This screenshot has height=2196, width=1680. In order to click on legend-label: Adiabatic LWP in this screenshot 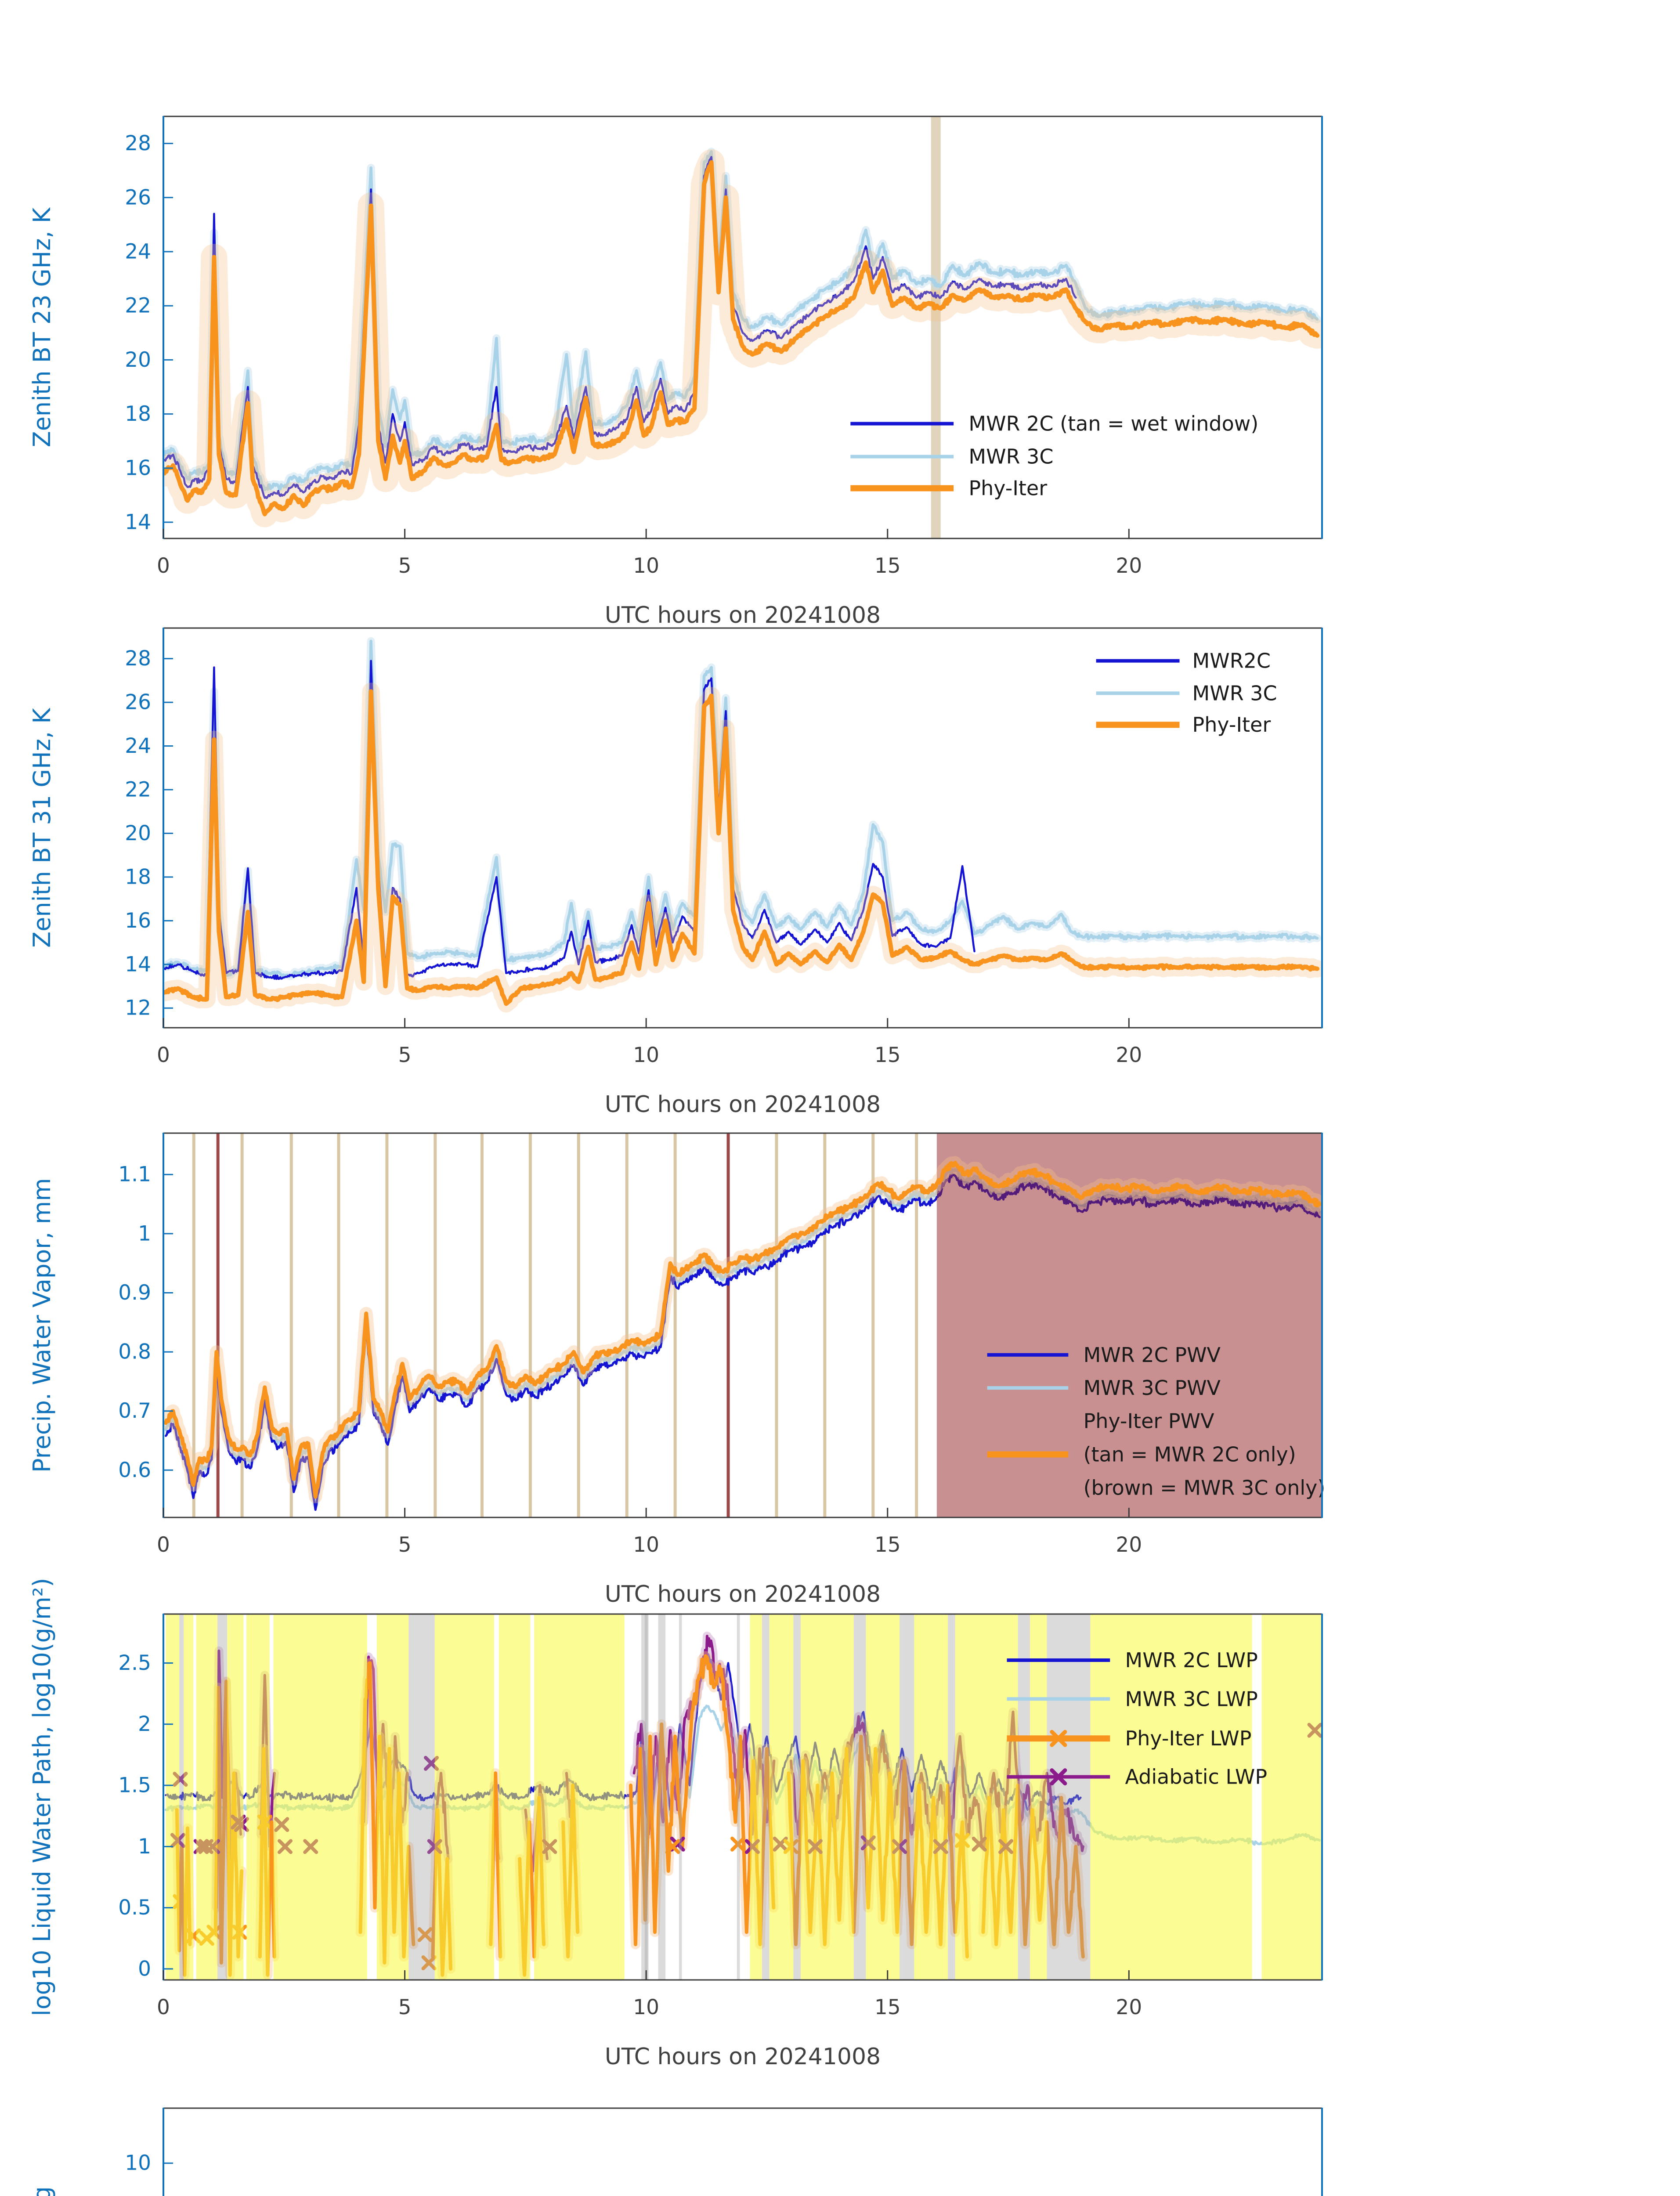, I will do `click(1196, 1777)`.